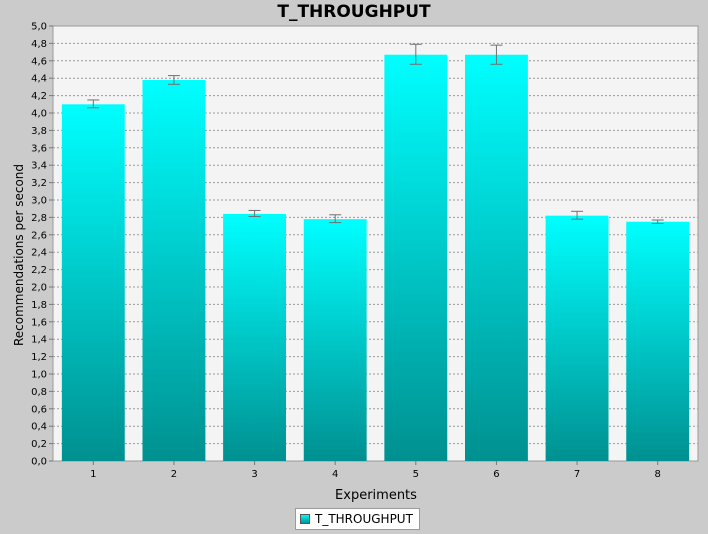 Image resolution: width=708 pixels, height=534 pixels. Describe the element at coordinates (39, 340) in the screenshot. I see `y-tick-label: 1,4` at that location.